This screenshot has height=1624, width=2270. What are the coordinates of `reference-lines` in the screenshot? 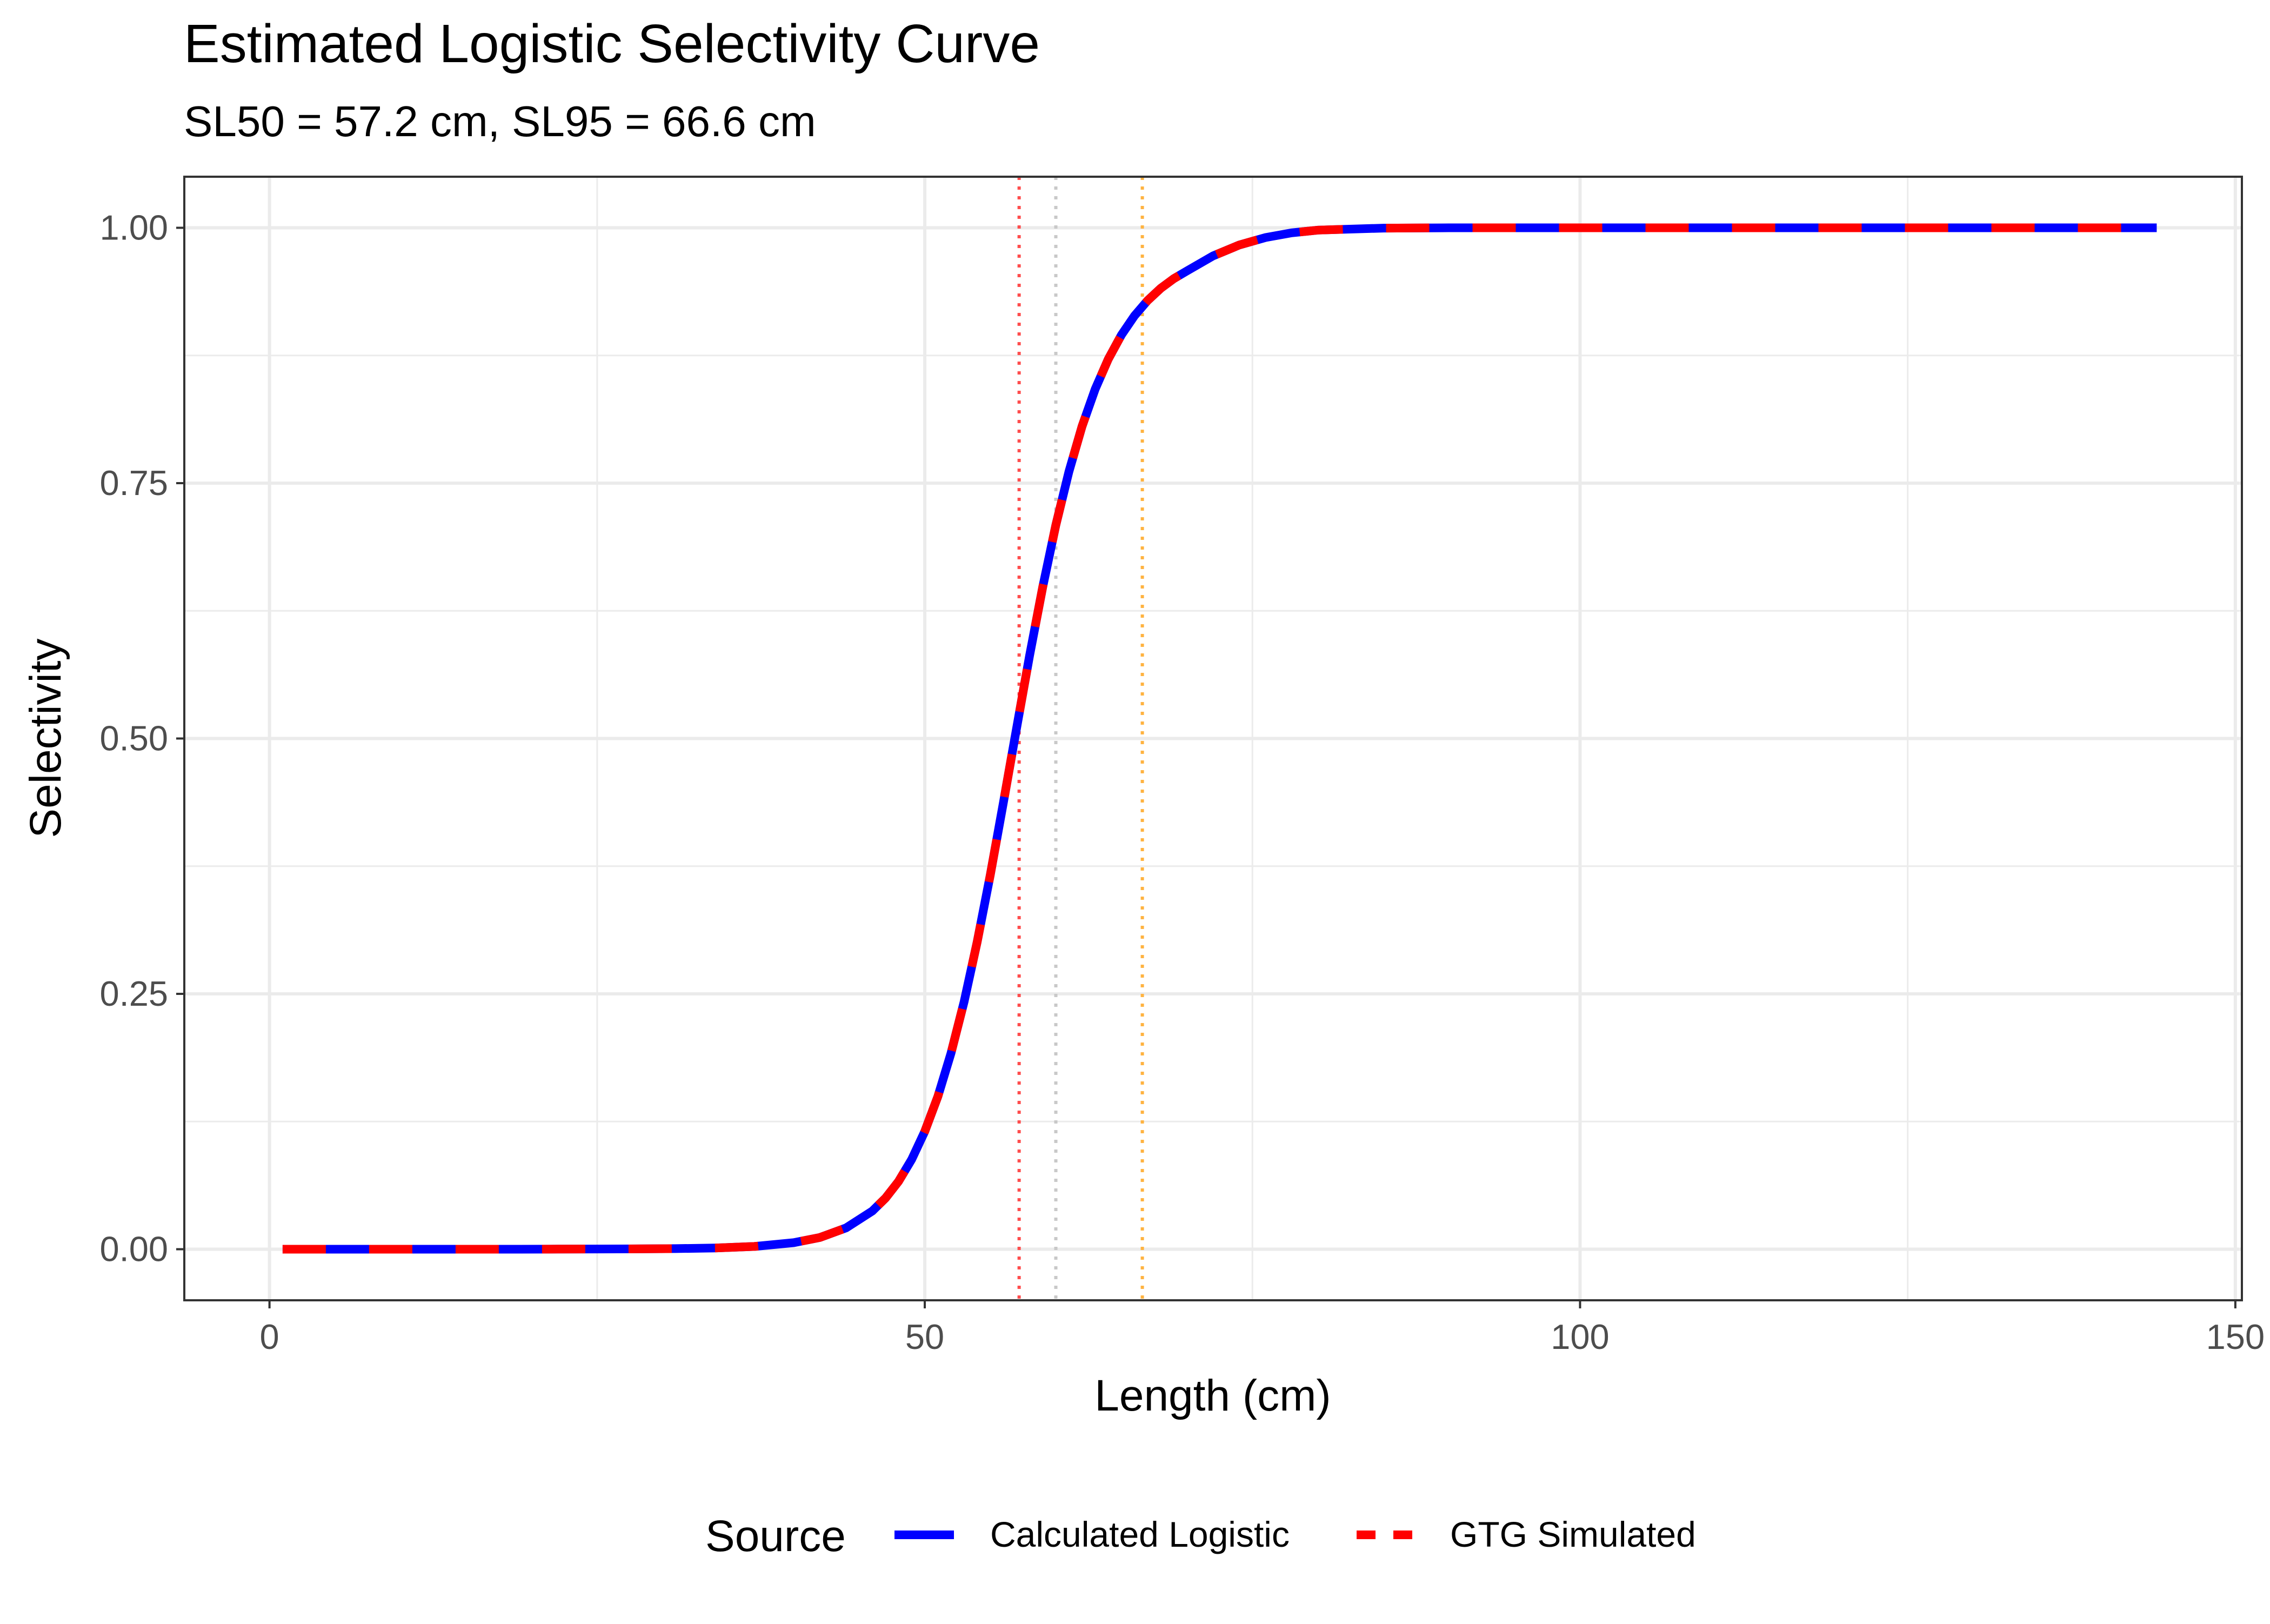 It's located at (1080, 738).